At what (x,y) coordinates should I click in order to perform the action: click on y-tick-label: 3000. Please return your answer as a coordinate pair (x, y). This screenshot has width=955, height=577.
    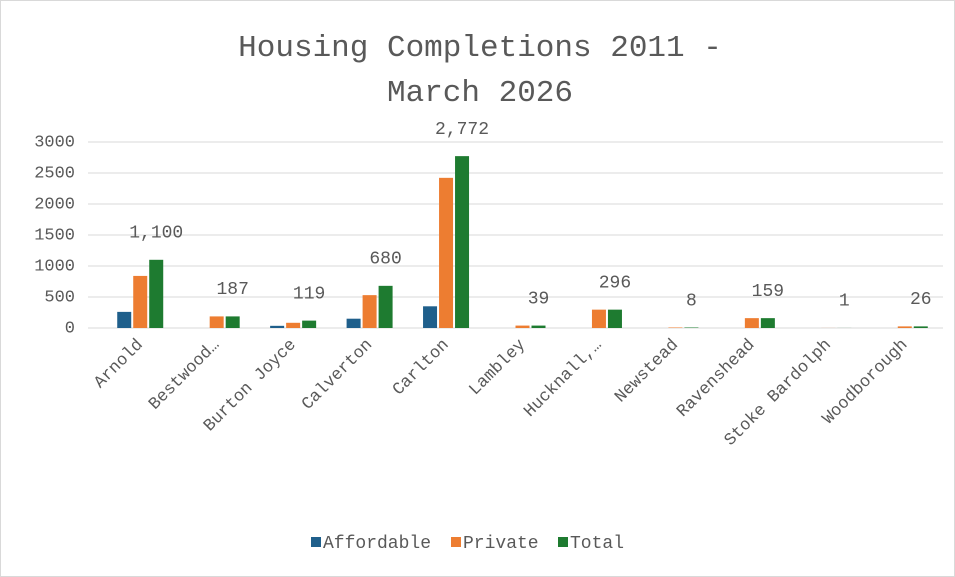
    Looking at the image, I should click on (54, 142).